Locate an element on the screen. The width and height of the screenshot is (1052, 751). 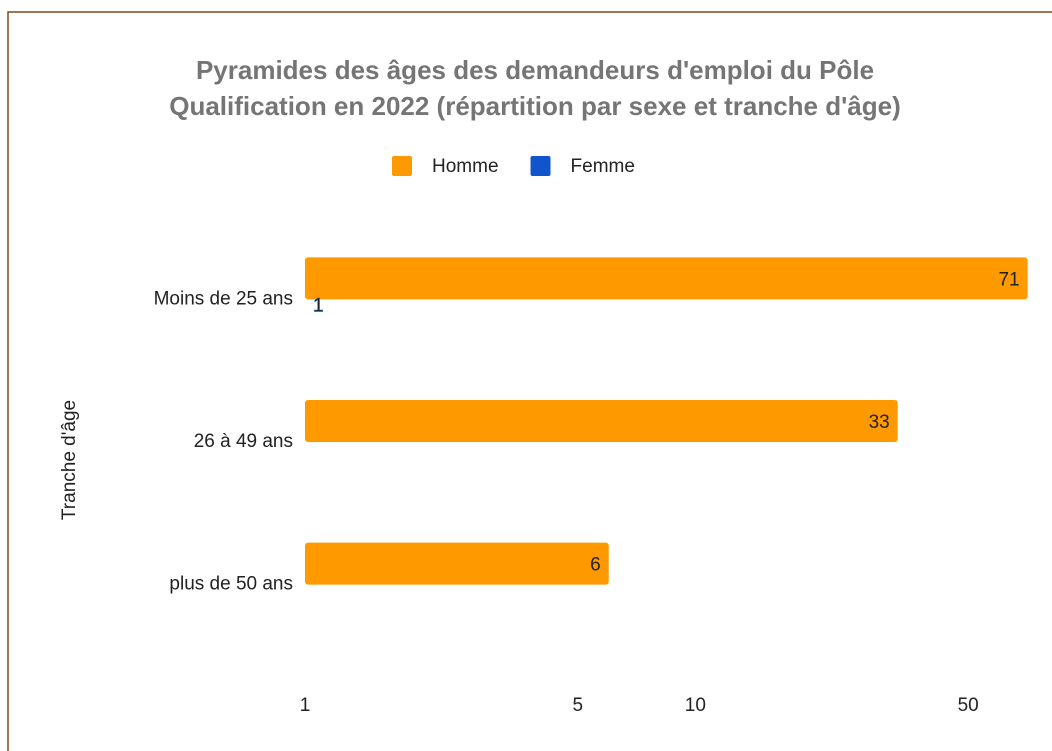
y-tick-label: 26 à 49 ans is located at coordinates (243, 441).